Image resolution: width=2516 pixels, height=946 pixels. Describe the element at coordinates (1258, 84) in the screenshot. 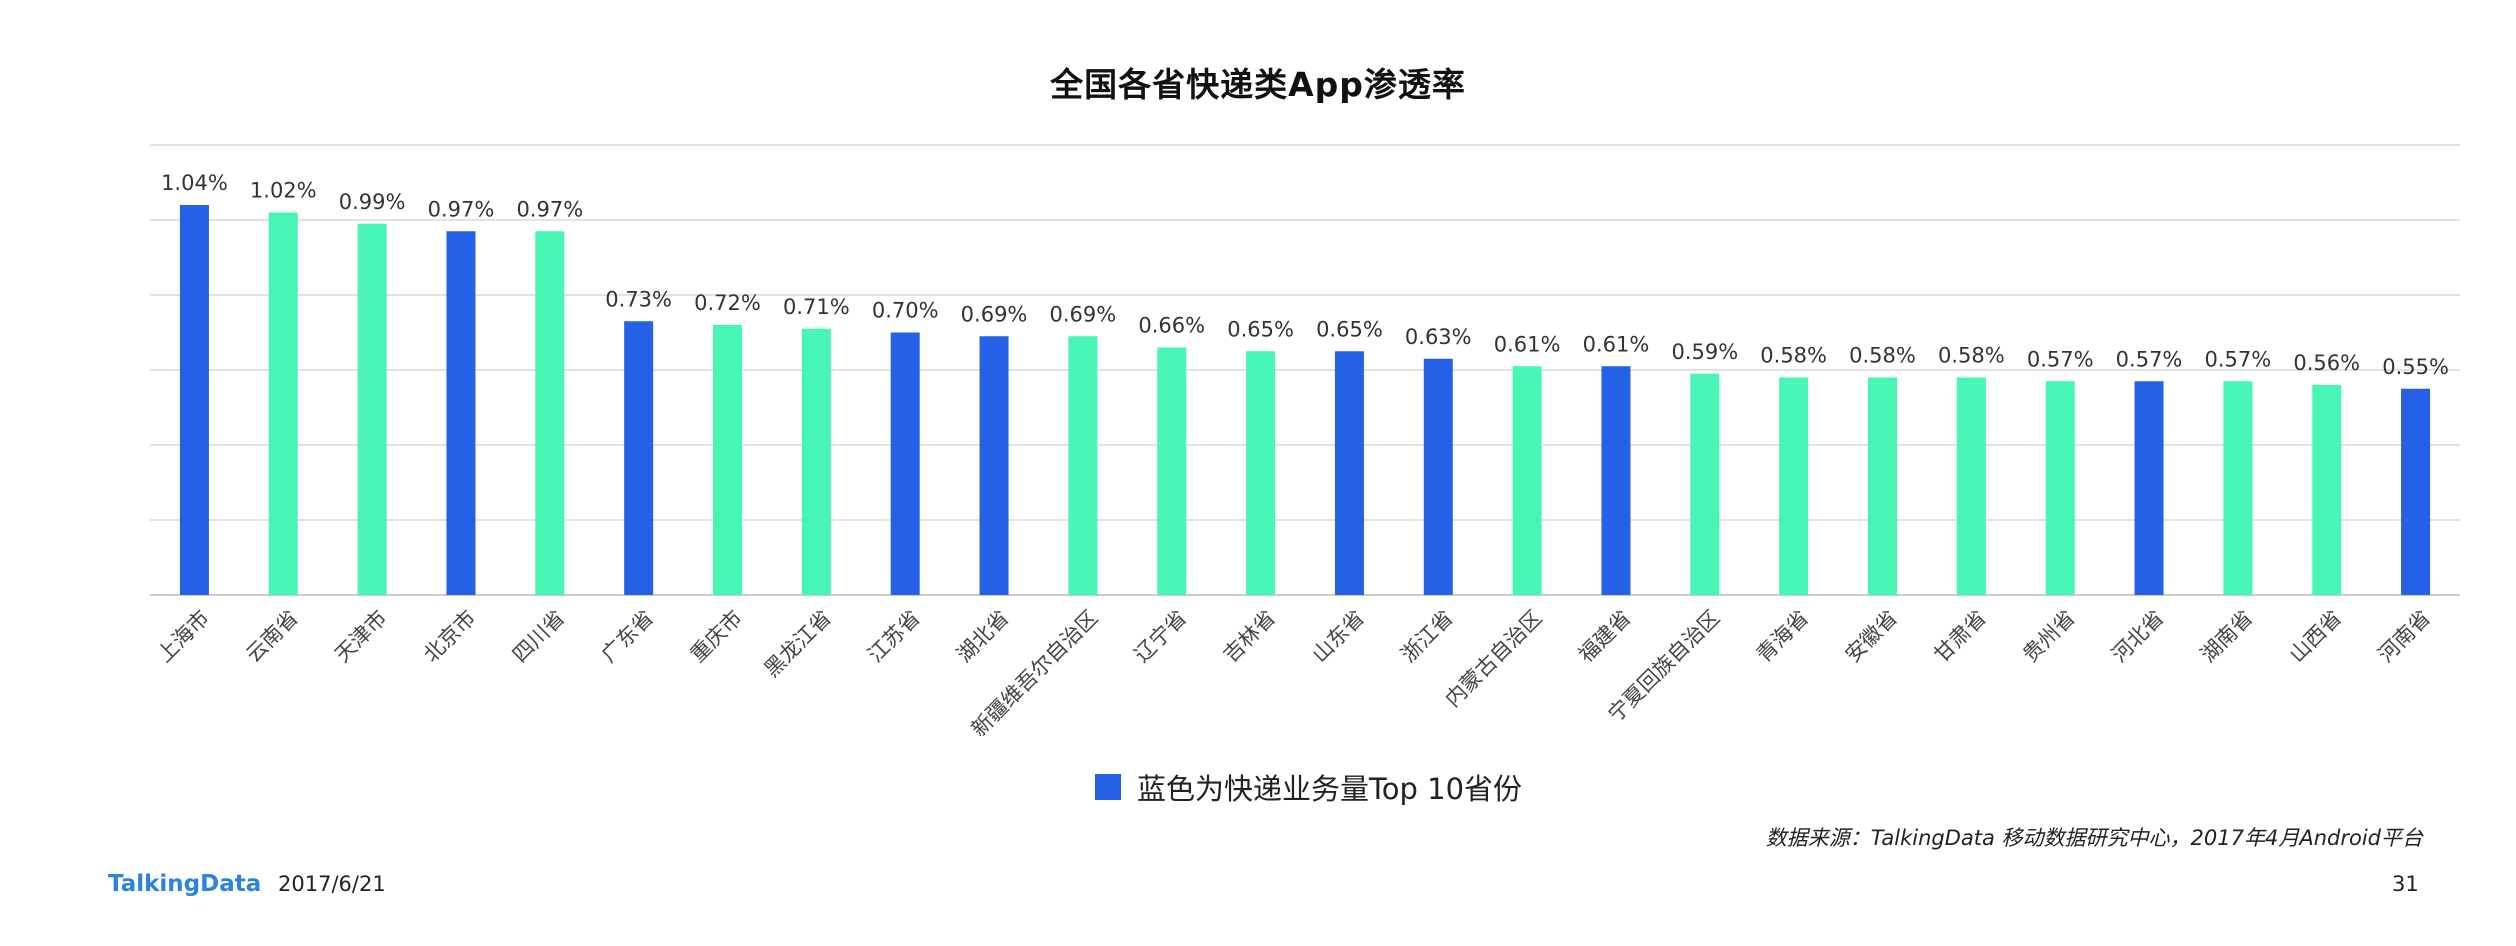

I see `chart-title: 全国各省快递类App渗透率` at that location.